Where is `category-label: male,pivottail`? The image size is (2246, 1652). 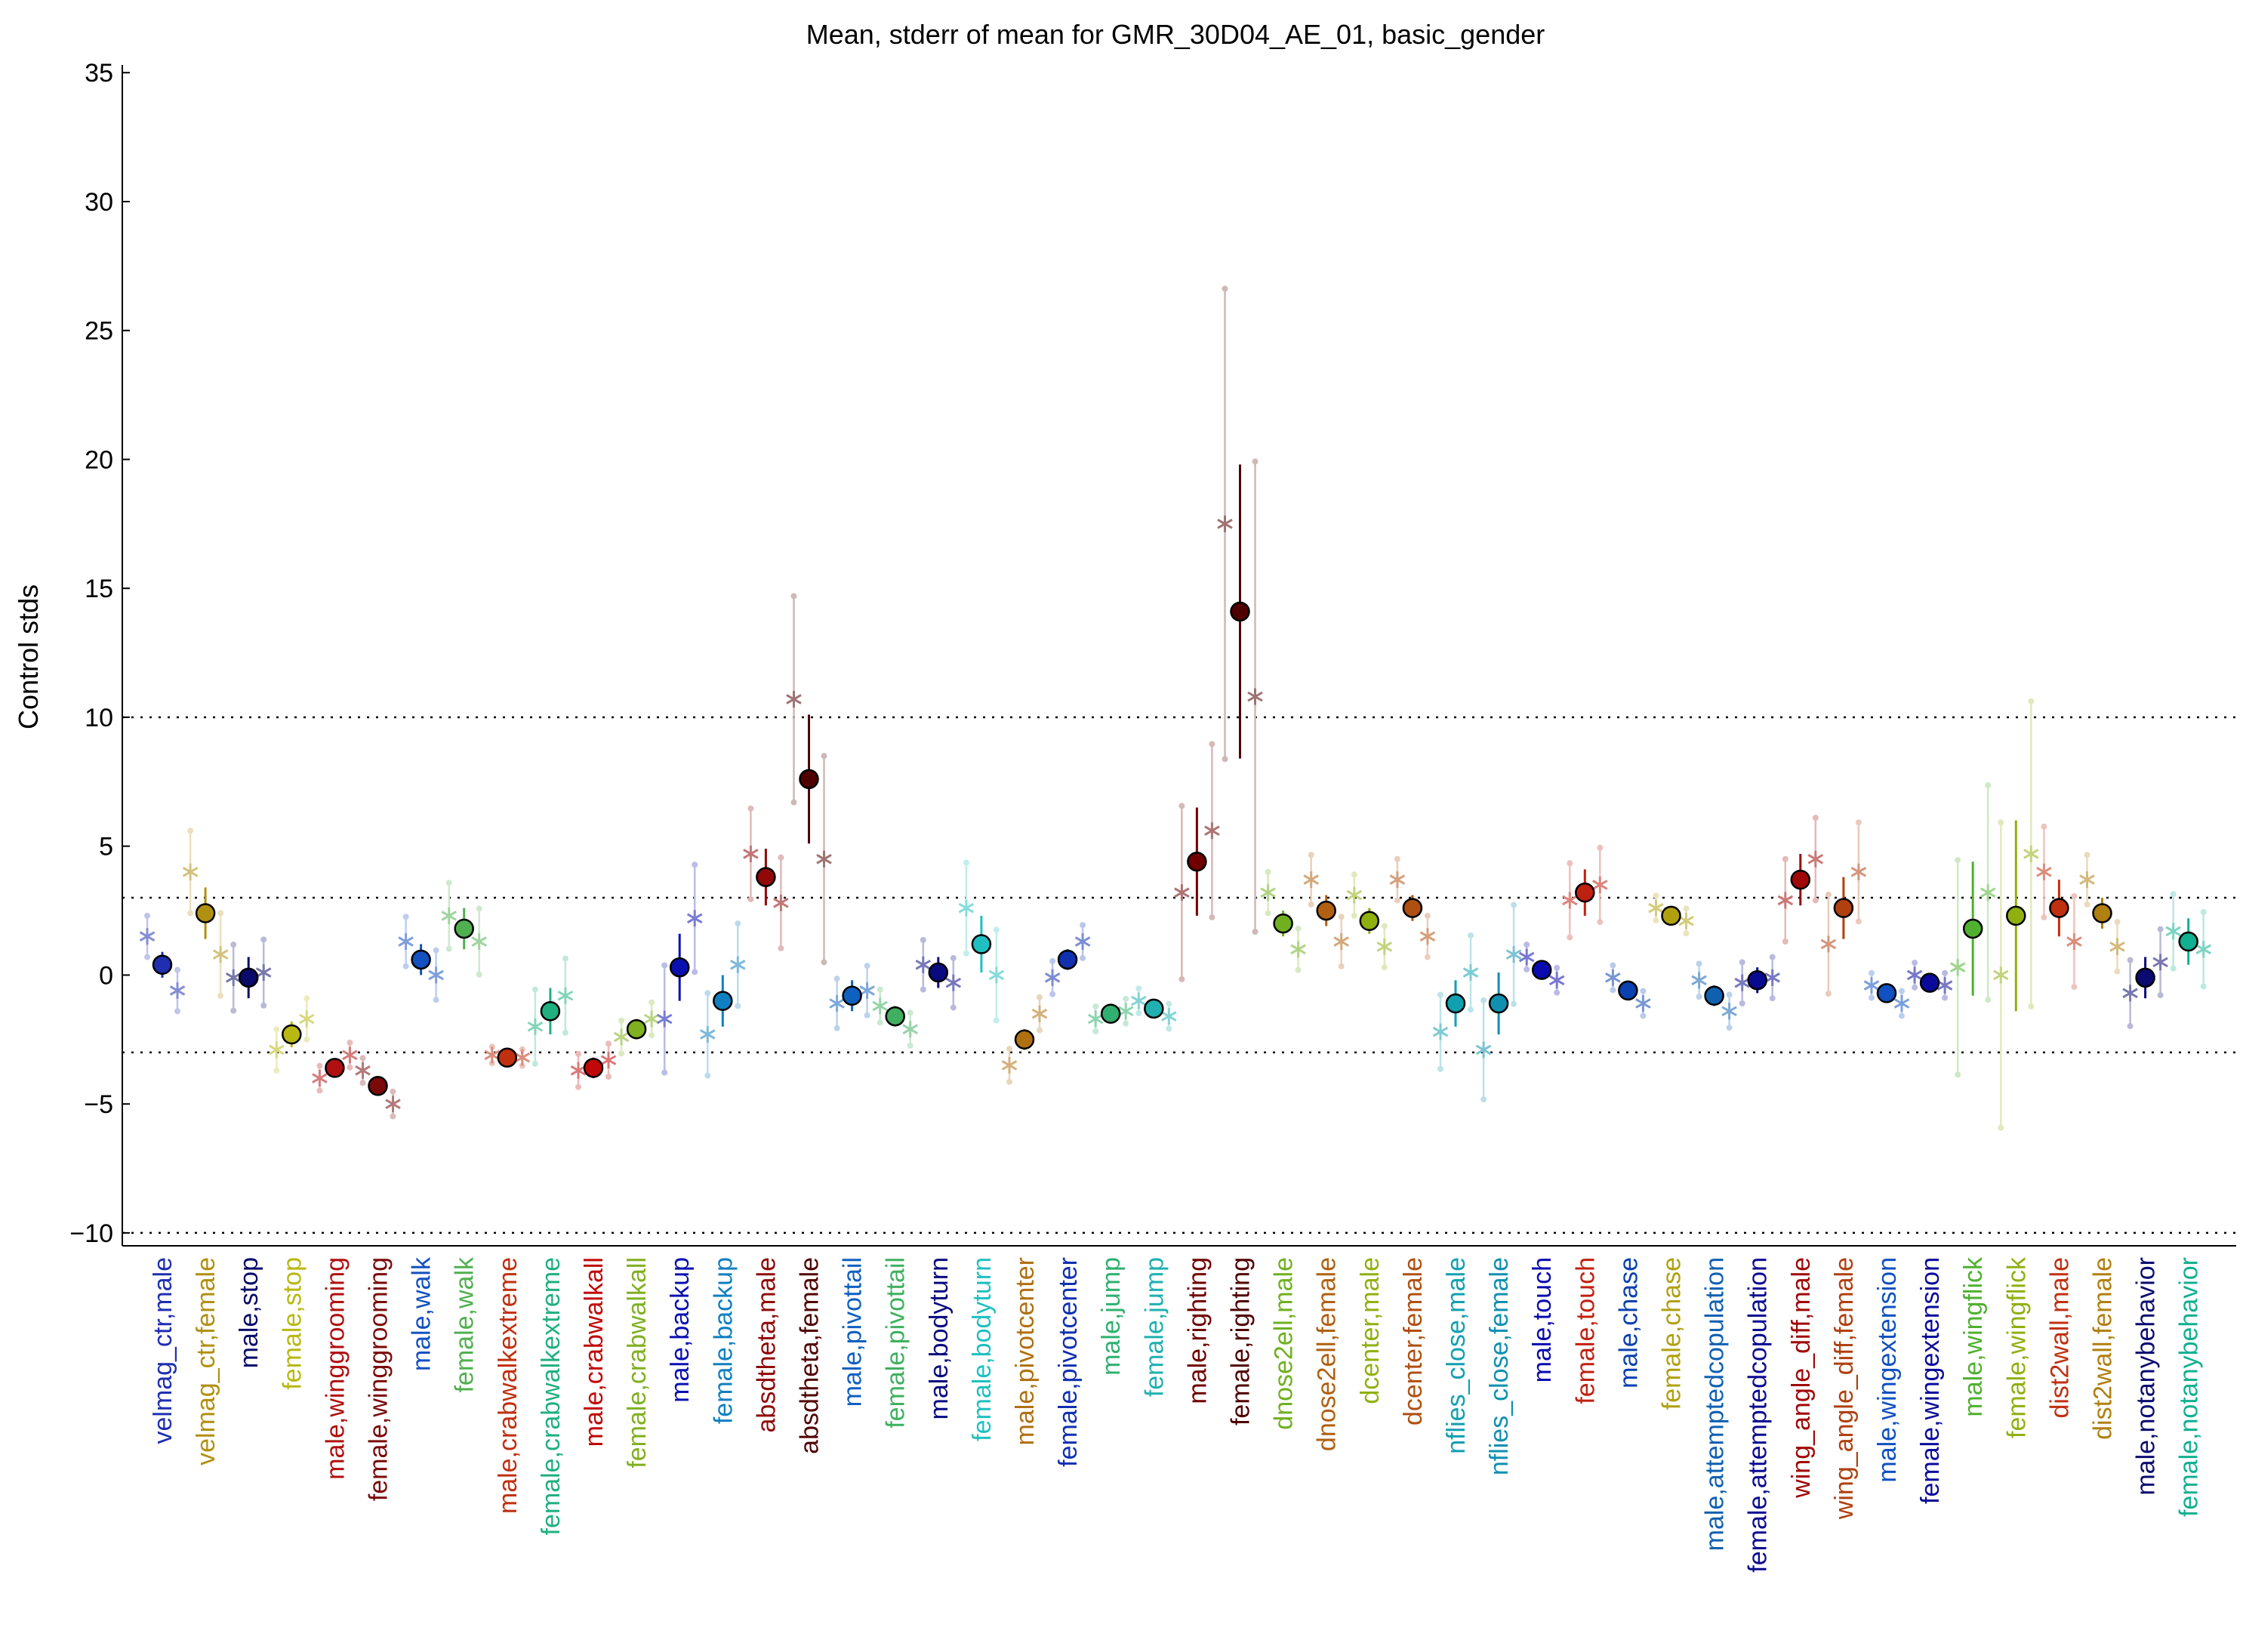 category-label: male,pivottail is located at coordinates (853, 1332).